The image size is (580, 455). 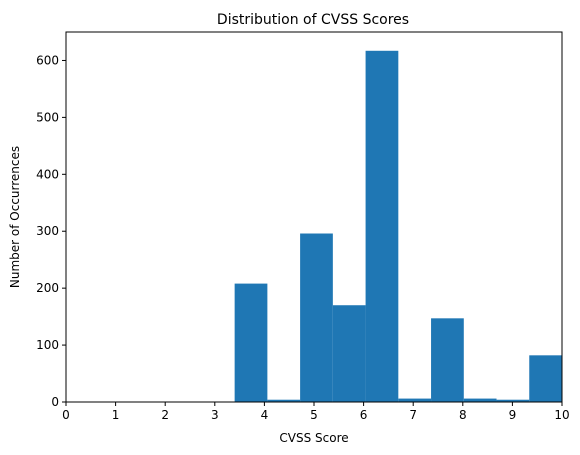 What do you see at coordinates (55, 402) in the screenshot?
I see `y-tick-label: 0` at bounding box center [55, 402].